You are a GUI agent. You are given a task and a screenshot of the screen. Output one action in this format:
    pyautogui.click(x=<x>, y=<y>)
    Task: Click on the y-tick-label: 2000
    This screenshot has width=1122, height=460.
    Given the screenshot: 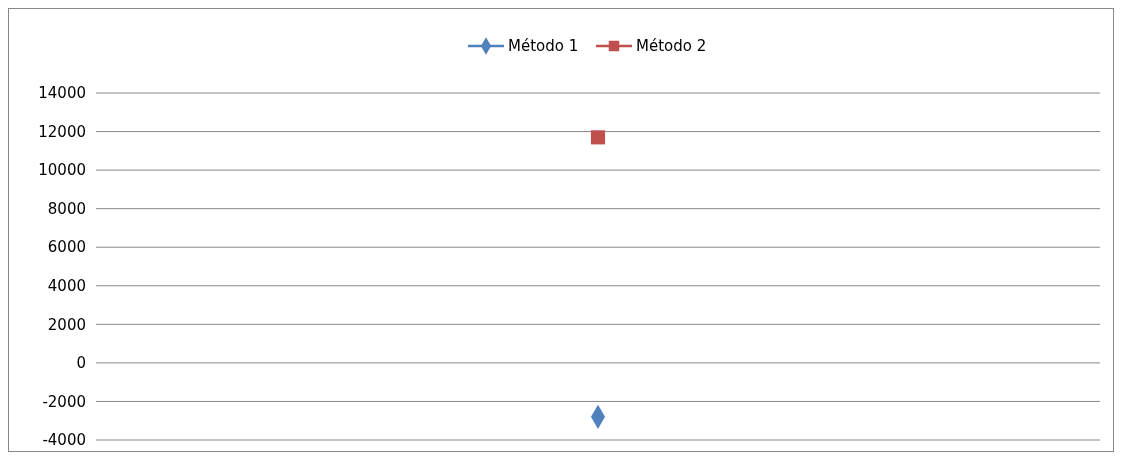 What is the action you would take?
    pyautogui.click(x=66, y=324)
    